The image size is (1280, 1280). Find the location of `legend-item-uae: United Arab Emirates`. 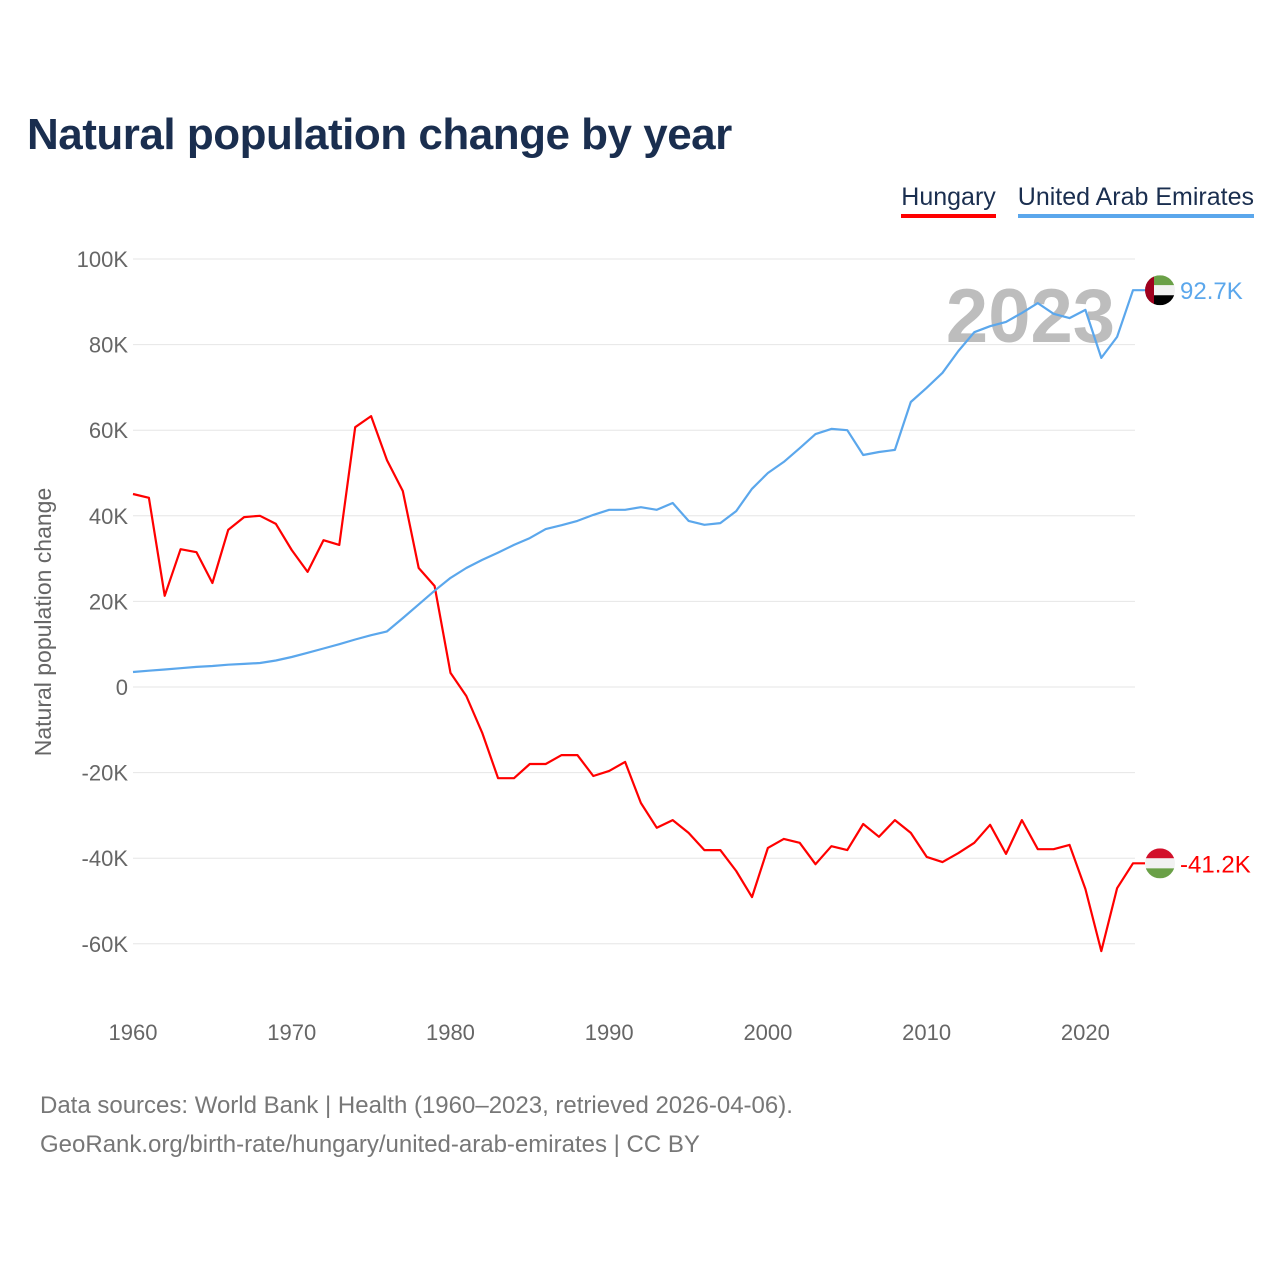

legend-item-uae: United Arab Emirates is located at coordinates (1135, 200).